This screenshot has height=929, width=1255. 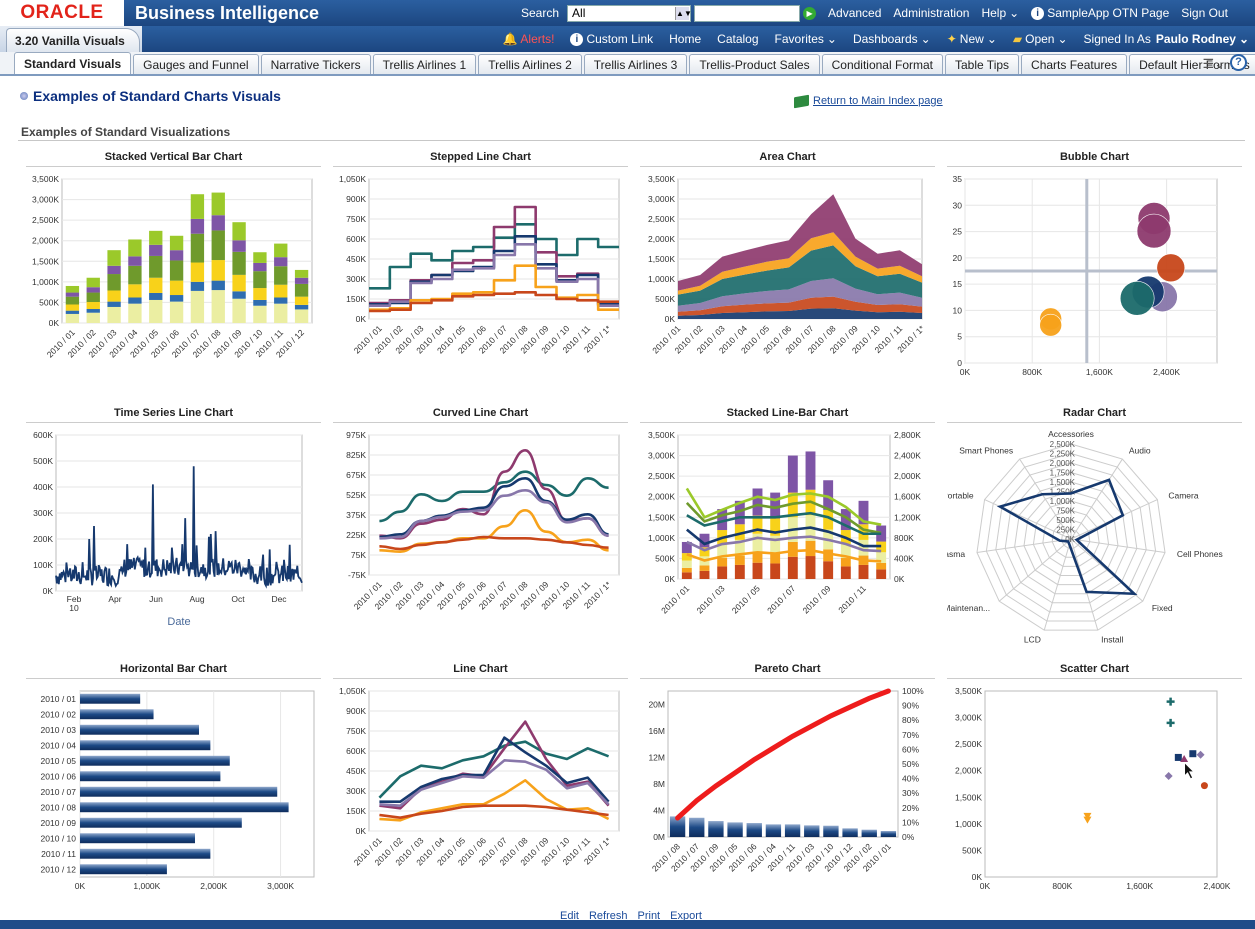 I want to click on oracle-logo: ORACLE, so click(x=62, y=13).